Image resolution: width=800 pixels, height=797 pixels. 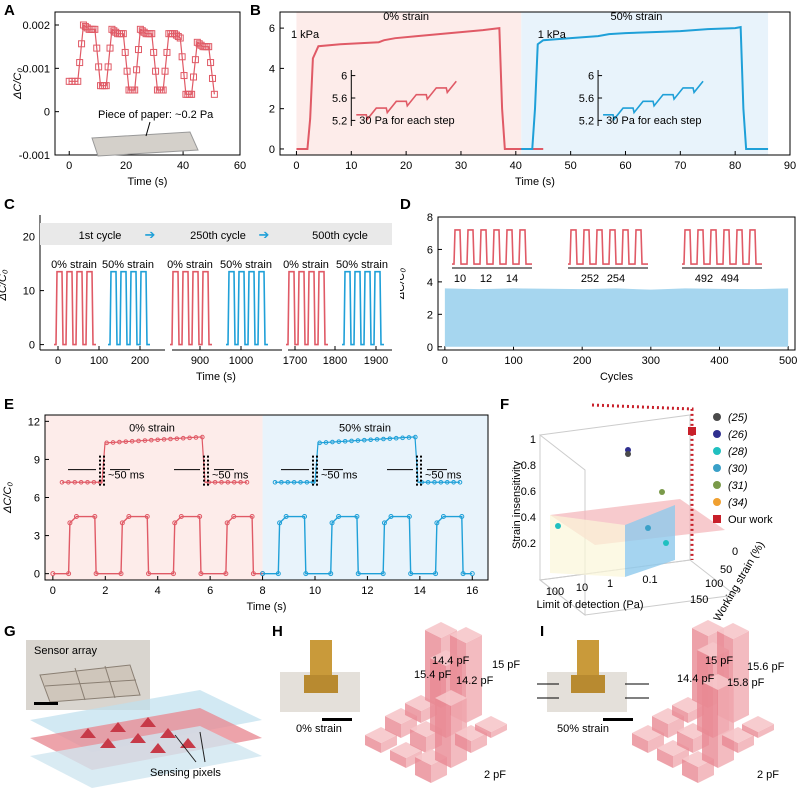 What do you see at coordinates (150, 234) in the screenshot?
I see `cycle-arrow: ➔` at bounding box center [150, 234].